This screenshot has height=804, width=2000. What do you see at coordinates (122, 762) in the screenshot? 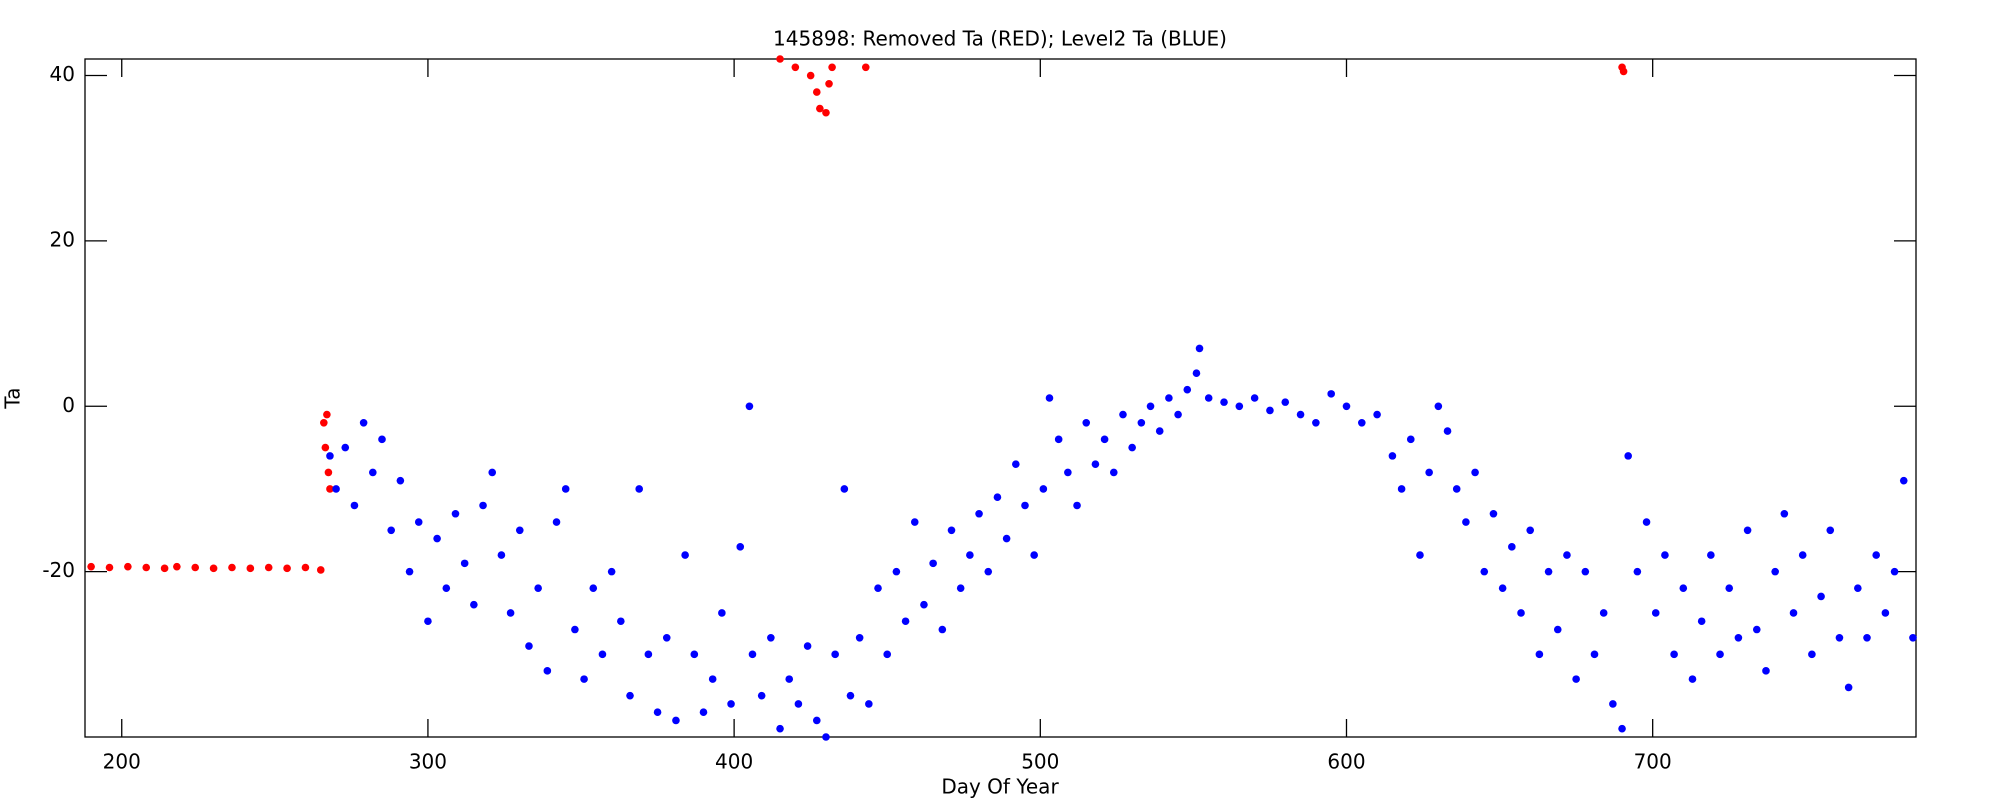
I see `x-tick-label: 200` at bounding box center [122, 762].